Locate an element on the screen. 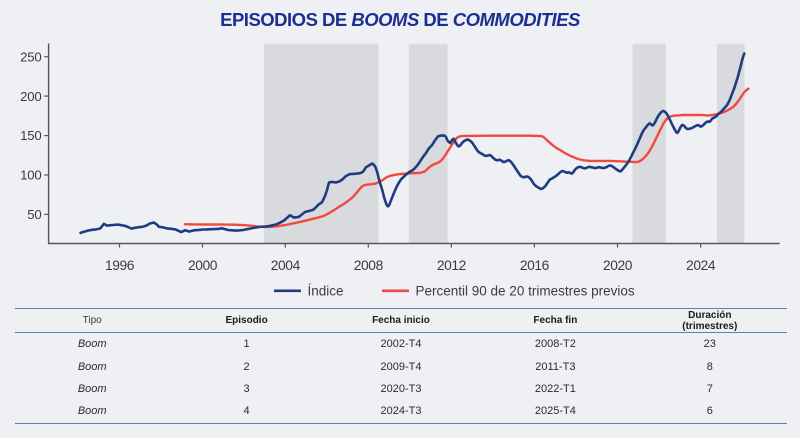 The image size is (800, 438). svg-text: 2000 is located at coordinates (203, 265).